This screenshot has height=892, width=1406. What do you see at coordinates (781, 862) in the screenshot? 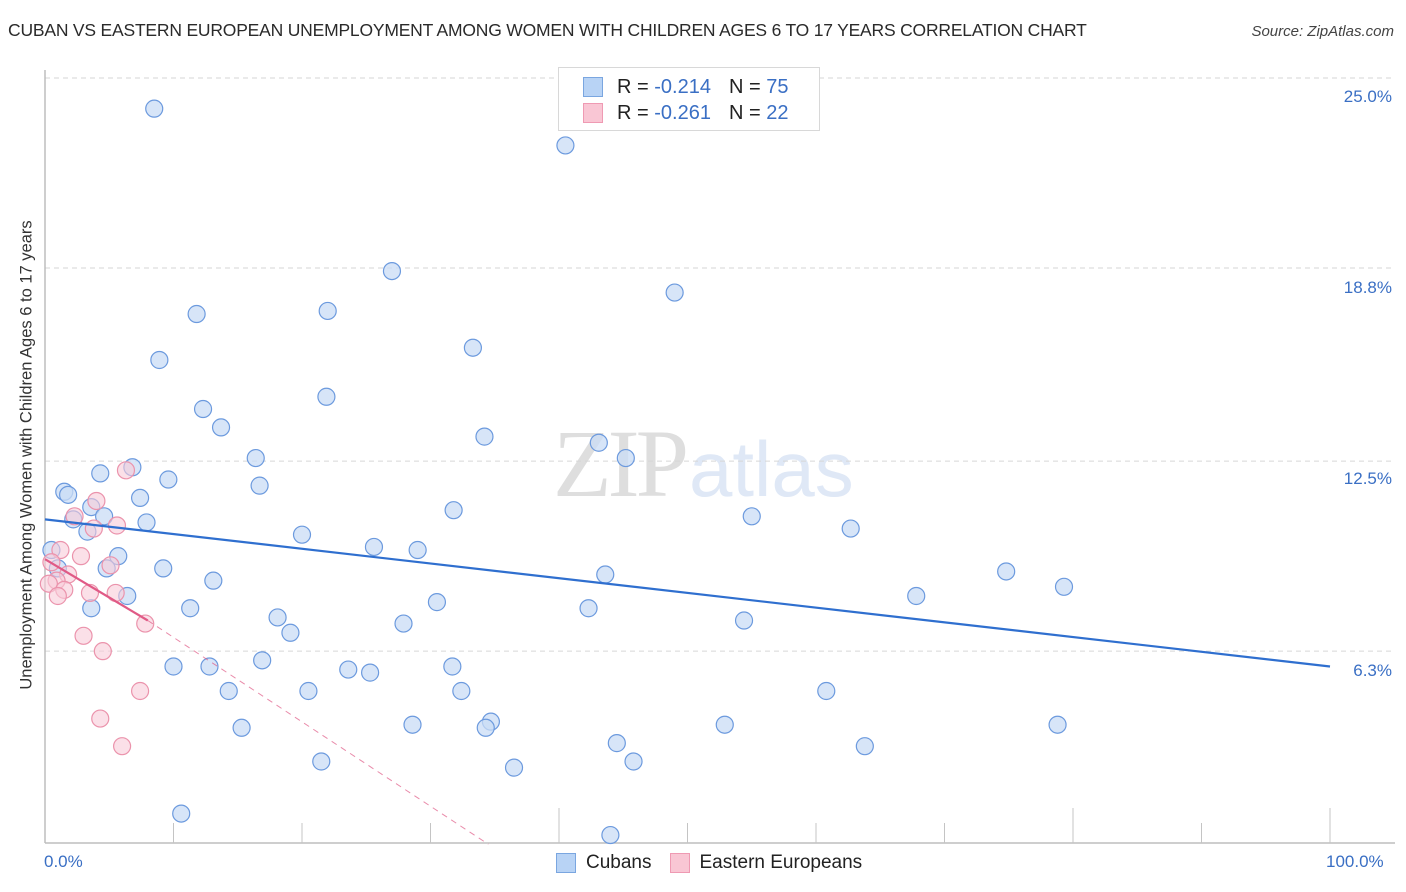
I see `legend-label: Eastern Europeans` at bounding box center [781, 862].